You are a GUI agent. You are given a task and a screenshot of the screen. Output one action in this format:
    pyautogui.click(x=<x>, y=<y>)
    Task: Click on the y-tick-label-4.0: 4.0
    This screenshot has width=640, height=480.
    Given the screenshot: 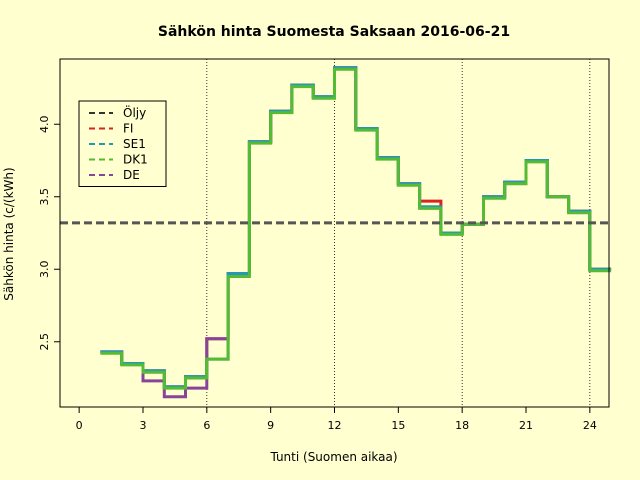 What is the action you would take?
    pyautogui.click(x=44, y=125)
    